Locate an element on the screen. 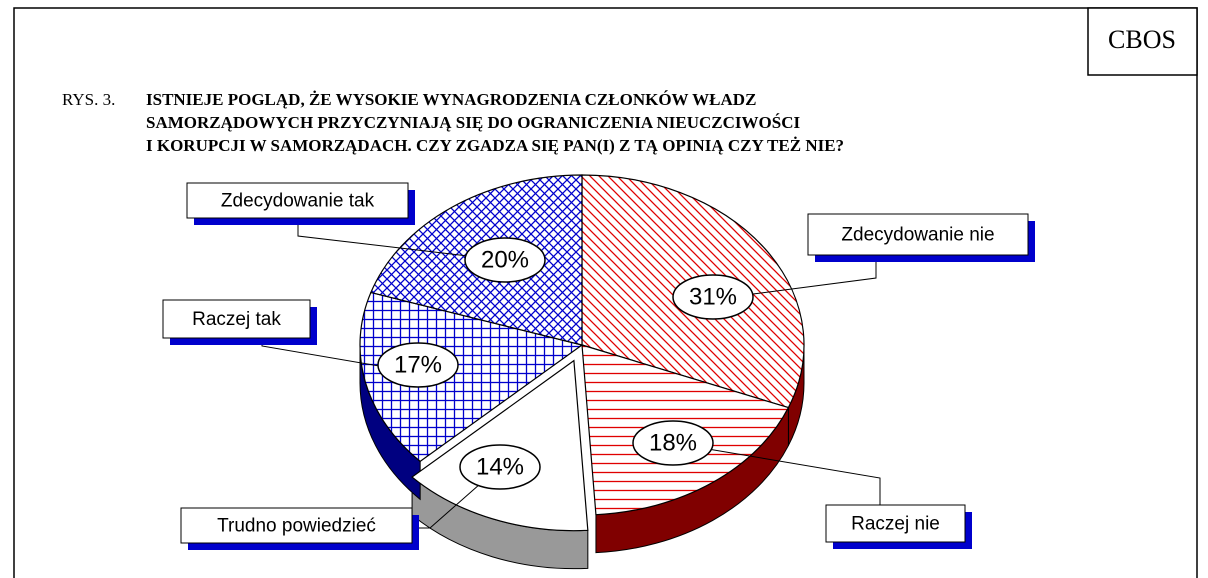 This screenshot has width=1208, height=578. category-label: Zdecydowanie tak is located at coordinates (298, 201).